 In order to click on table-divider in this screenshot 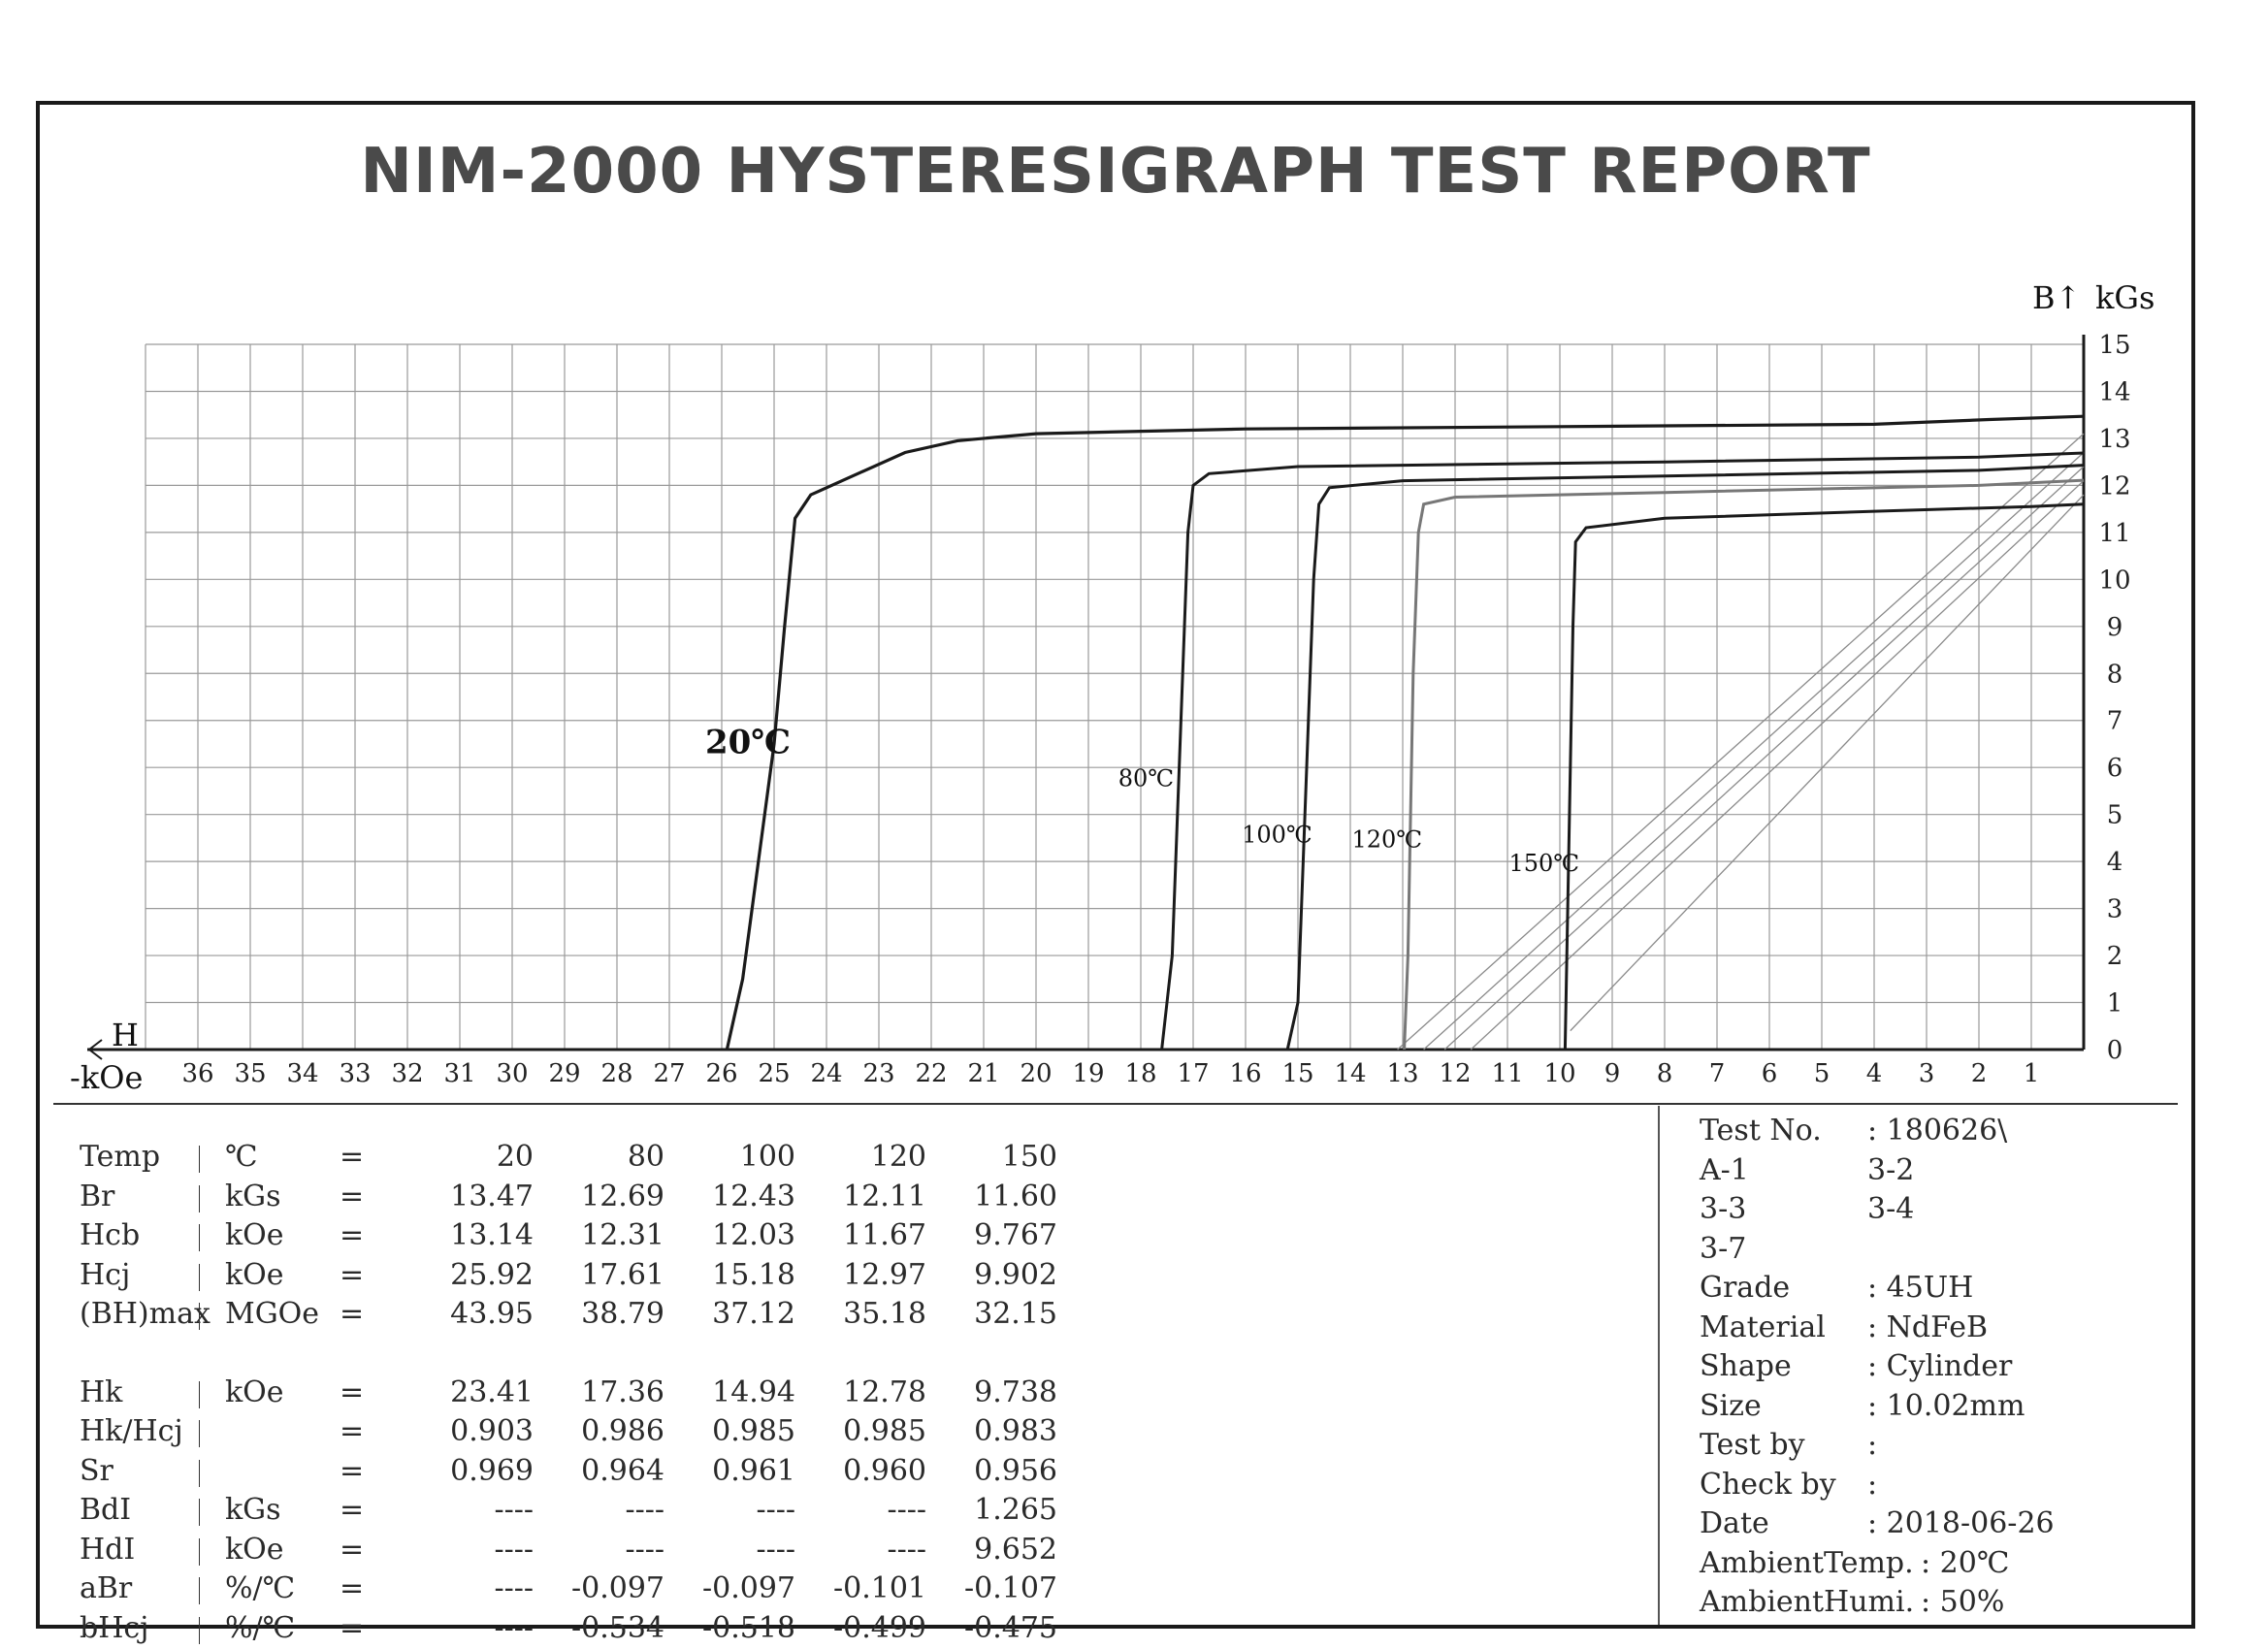, I will do `click(1115, 1104)`.